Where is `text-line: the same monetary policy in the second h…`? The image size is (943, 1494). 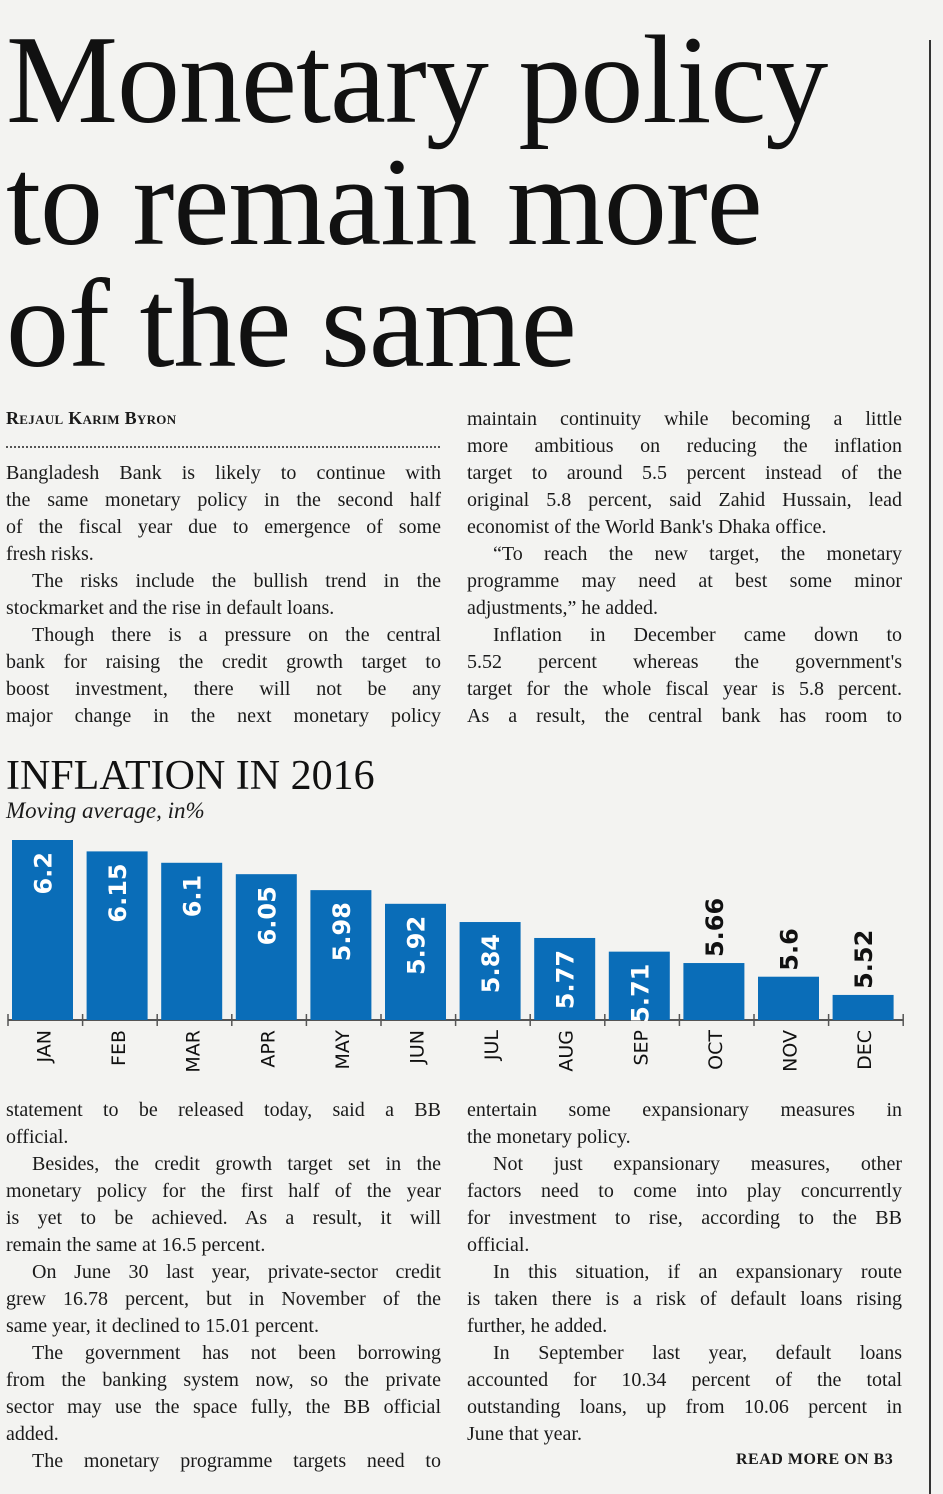
text-line: the same monetary policy in the second h… is located at coordinates (223, 500).